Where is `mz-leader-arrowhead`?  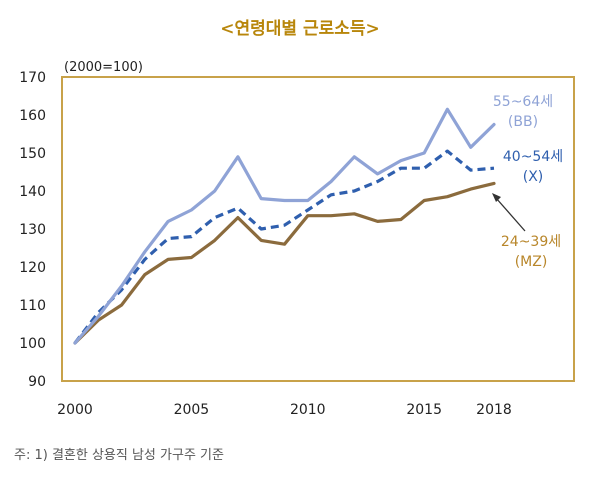
mz-leader-arrowhead is located at coordinates (496, 197).